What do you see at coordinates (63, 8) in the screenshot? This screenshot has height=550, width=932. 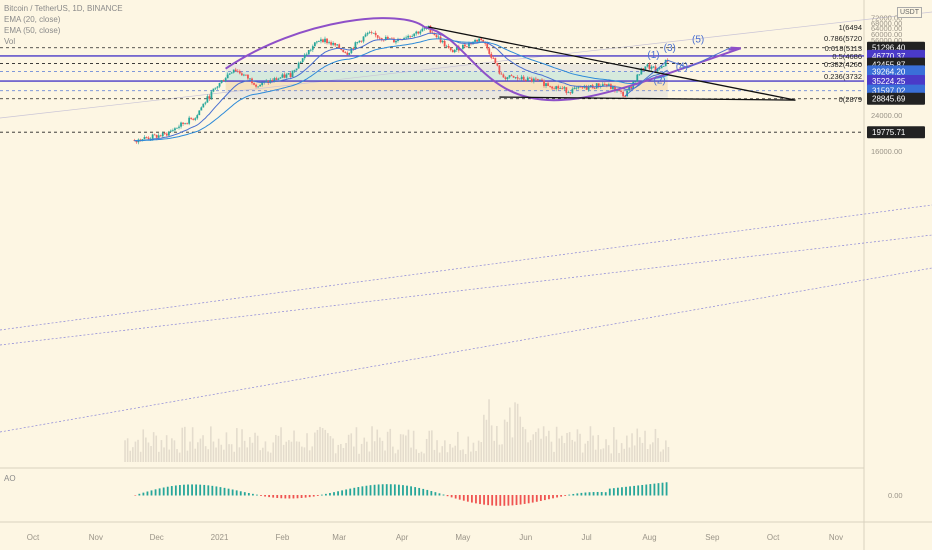 I see `symbol-title: Bitcoin / TetherUS, 1D, BINANCE` at bounding box center [63, 8].